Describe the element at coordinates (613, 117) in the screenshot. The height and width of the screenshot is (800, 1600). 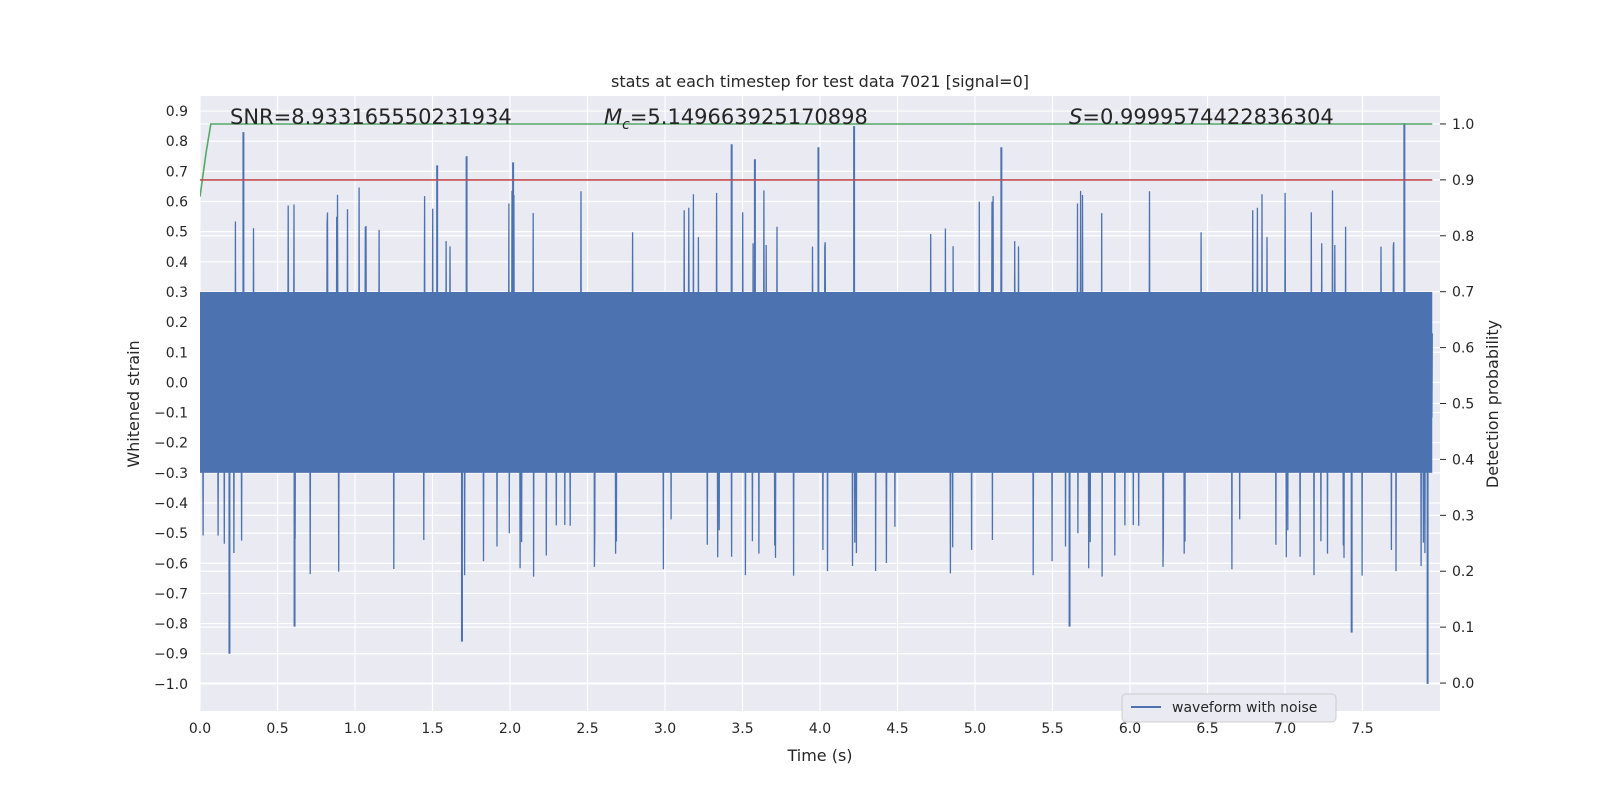
I see `mc-symbol: M` at that location.